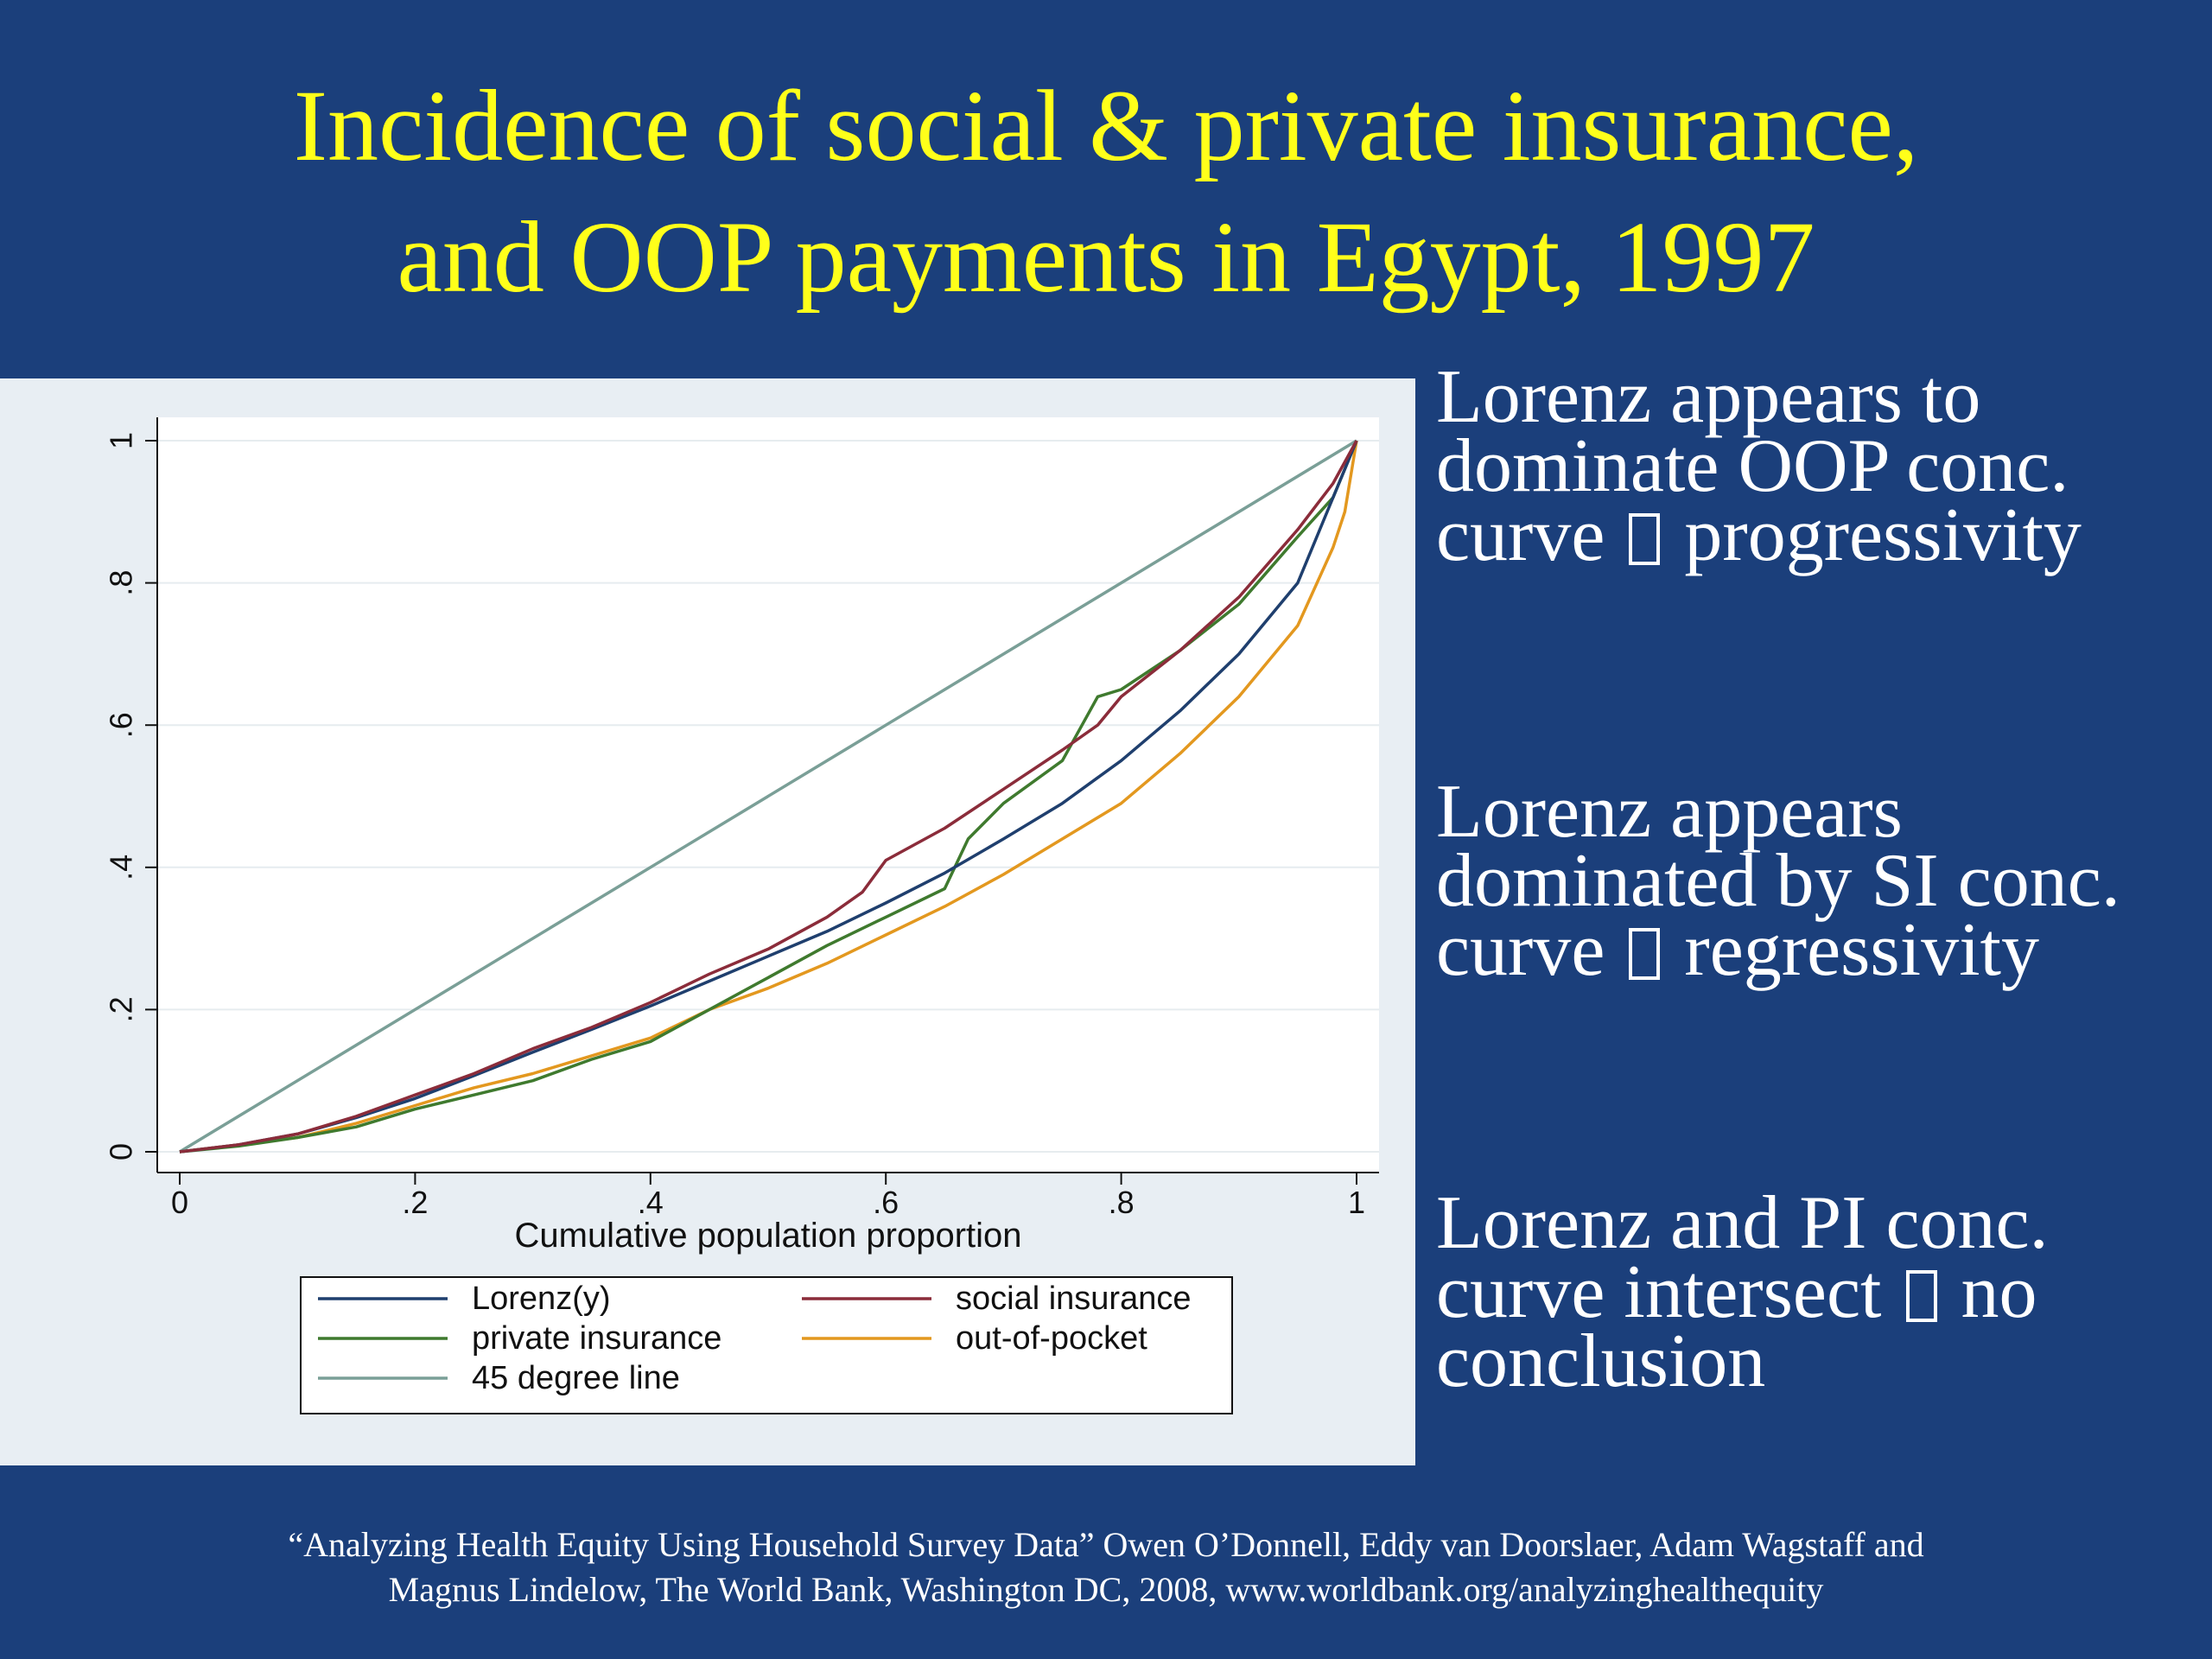  Describe the element at coordinates (1106, 257) in the screenshot. I see `slide-title-line-2: and OOP payments in Egypt, 1997` at that location.